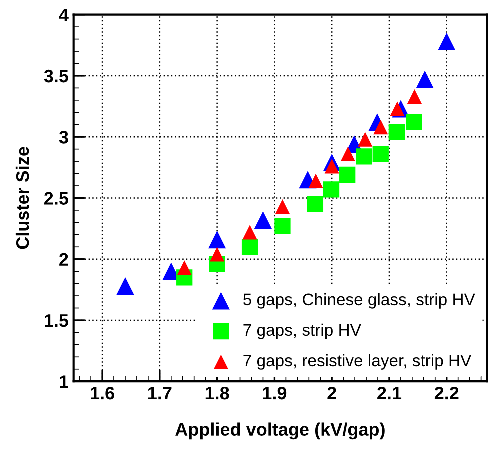  Describe the element at coordinates (275, 393) in the screenshot. I see `x-tick-label: 1.9` at that location.